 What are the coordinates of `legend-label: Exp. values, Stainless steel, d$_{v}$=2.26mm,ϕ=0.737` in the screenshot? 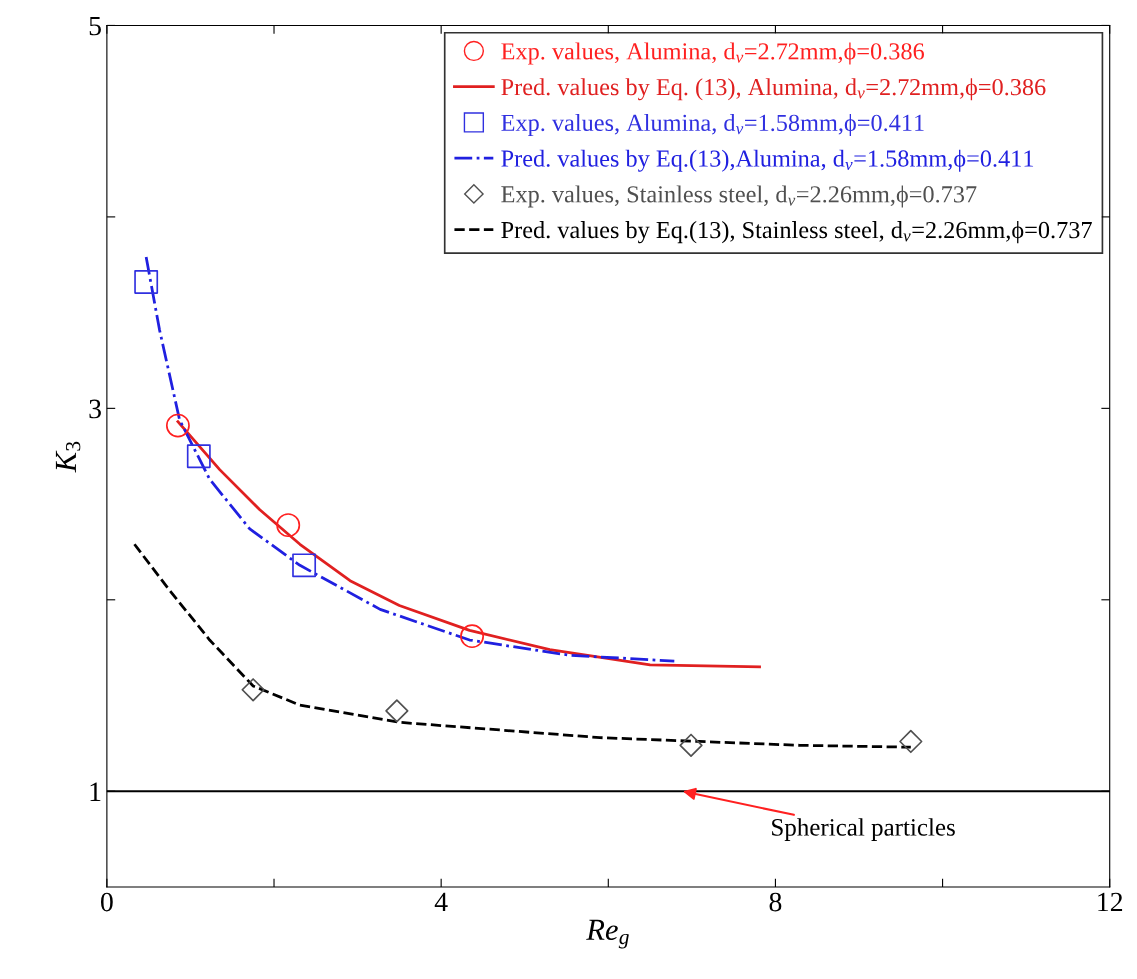 It's located at (739, 196).